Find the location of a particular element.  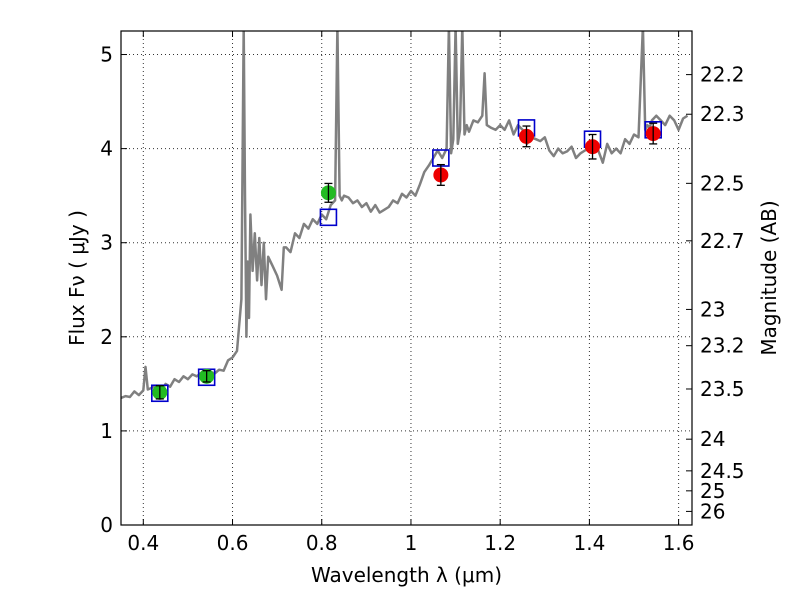

mag-tick-label: 24.5 is located at coordinates (722, 471).